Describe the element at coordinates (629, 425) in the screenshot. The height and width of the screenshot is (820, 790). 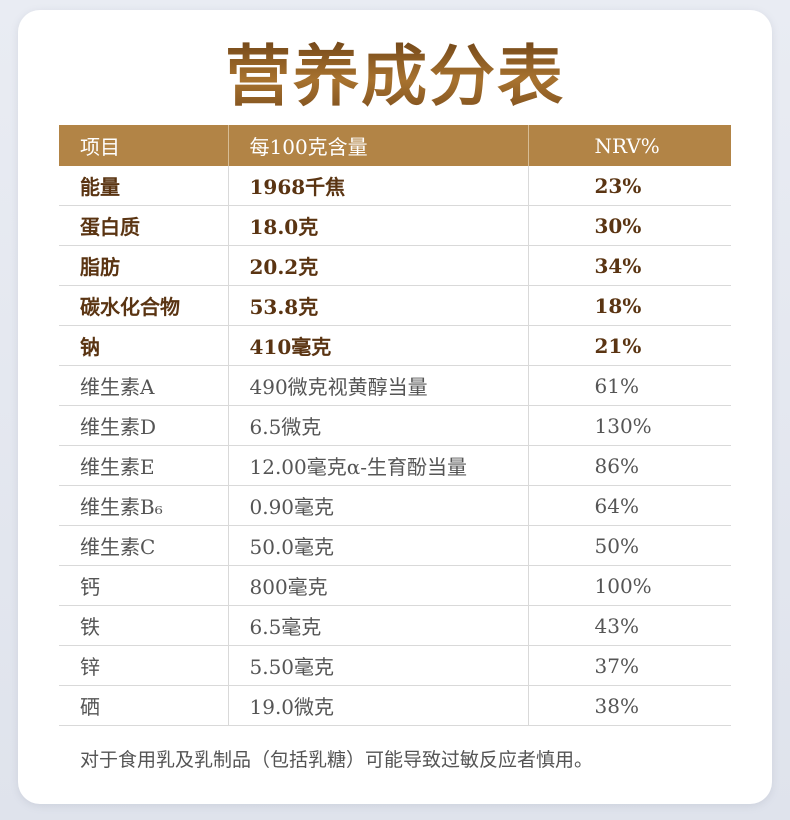
I see `nrv-cell: 130%` at that location.